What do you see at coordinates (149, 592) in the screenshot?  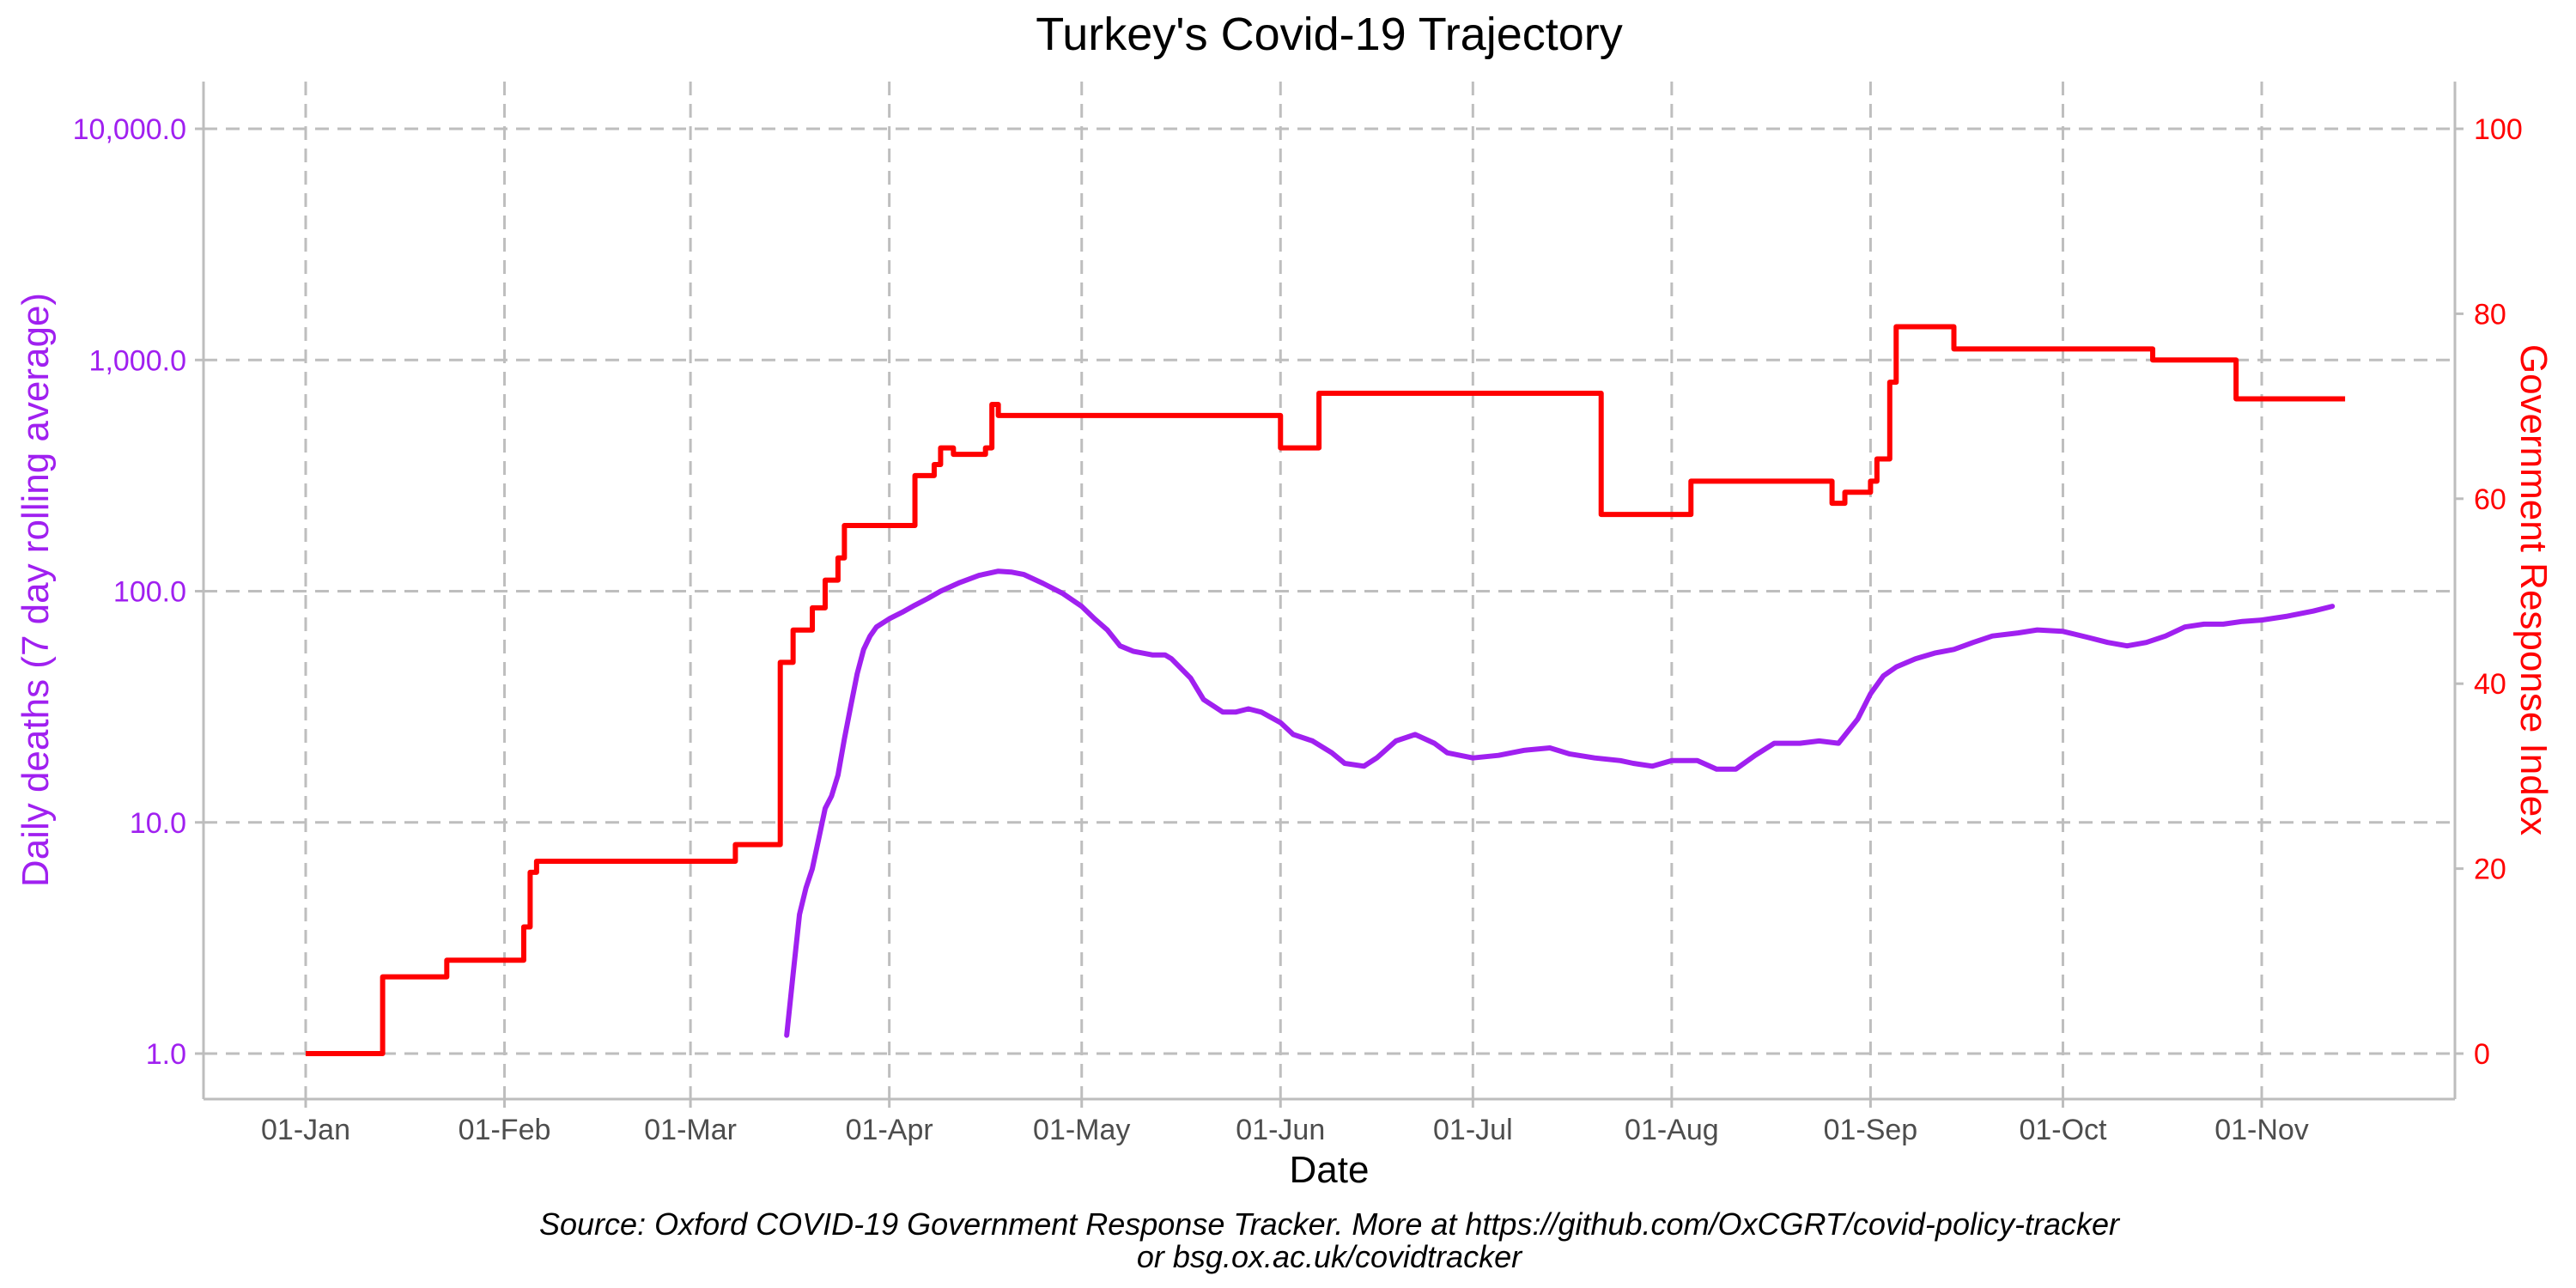 I see `y-tick-label-left: 100.0` at bounding box center [149, 592].